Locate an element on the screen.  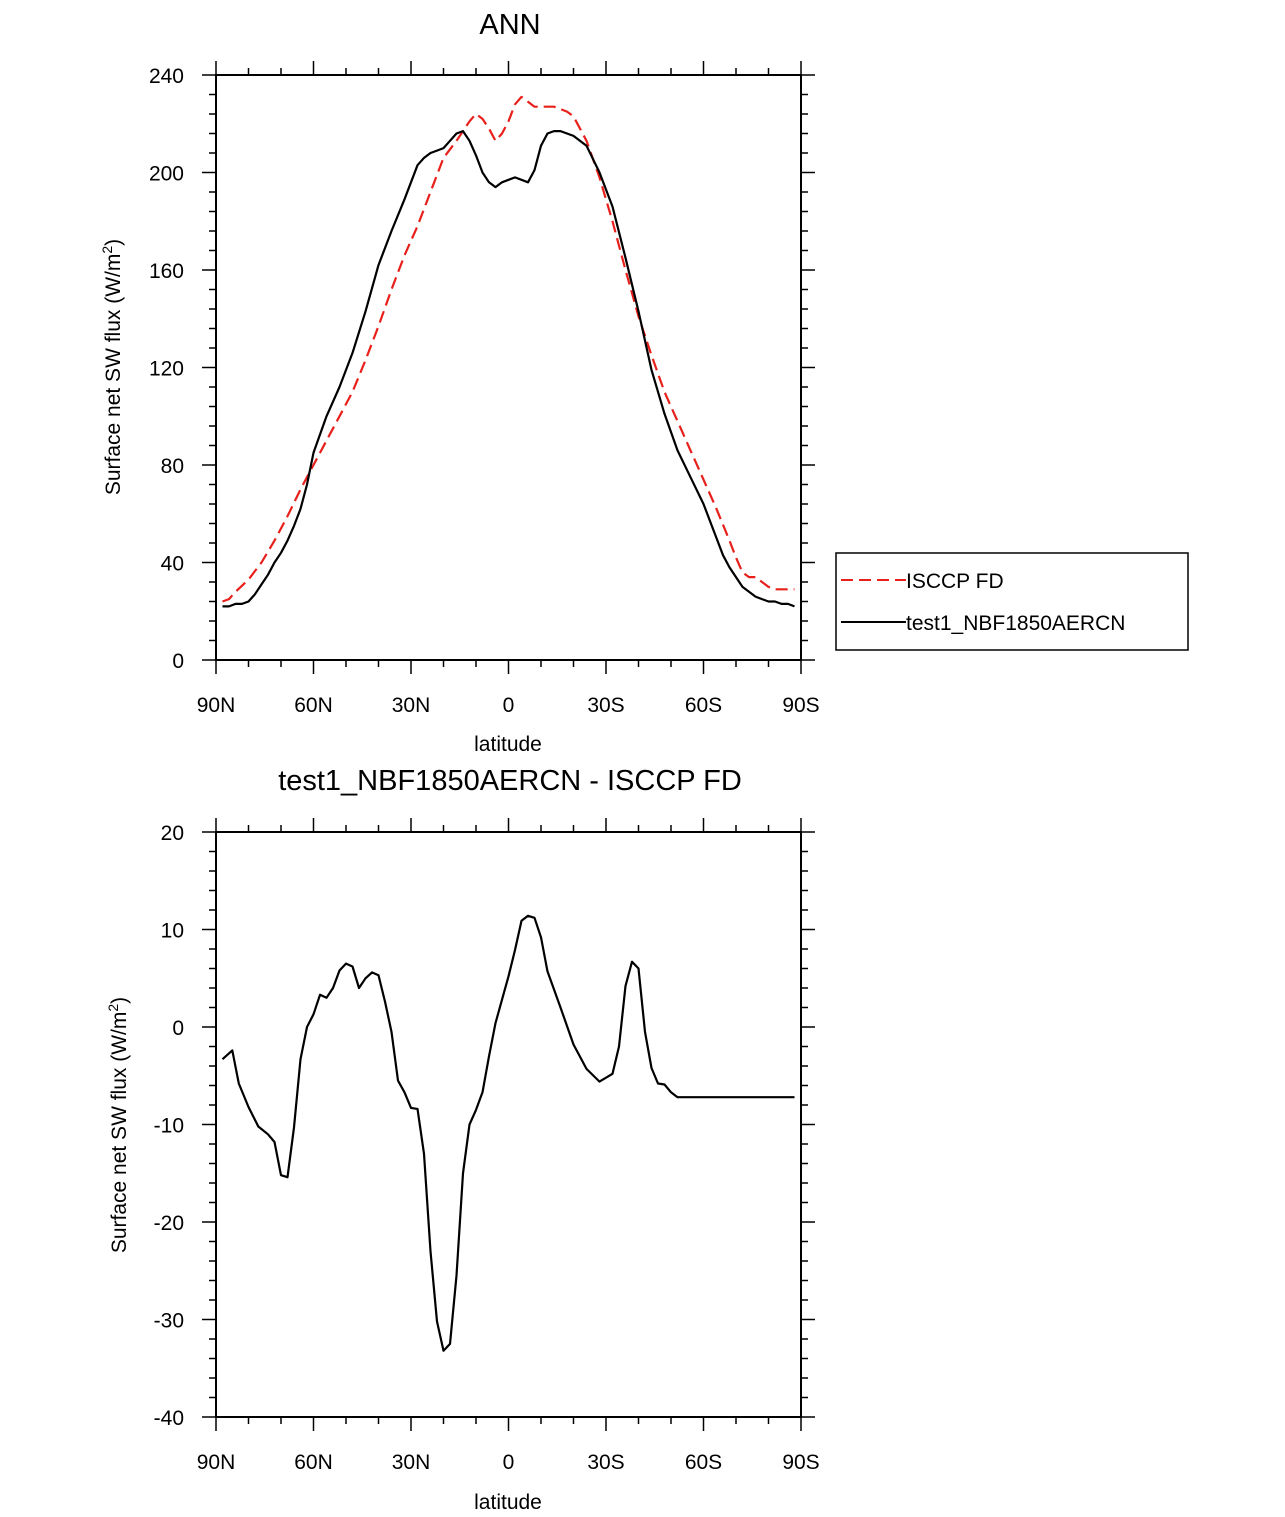
bottom-chart-series is located at coordinates (508, 1133).